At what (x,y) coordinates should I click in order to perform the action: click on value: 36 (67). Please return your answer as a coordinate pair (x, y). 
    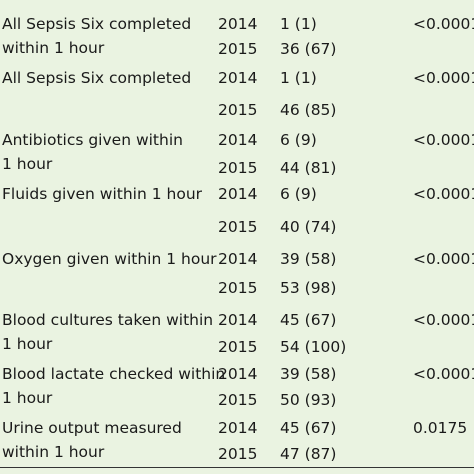
    Looking at the image, I should click on (308, 49).